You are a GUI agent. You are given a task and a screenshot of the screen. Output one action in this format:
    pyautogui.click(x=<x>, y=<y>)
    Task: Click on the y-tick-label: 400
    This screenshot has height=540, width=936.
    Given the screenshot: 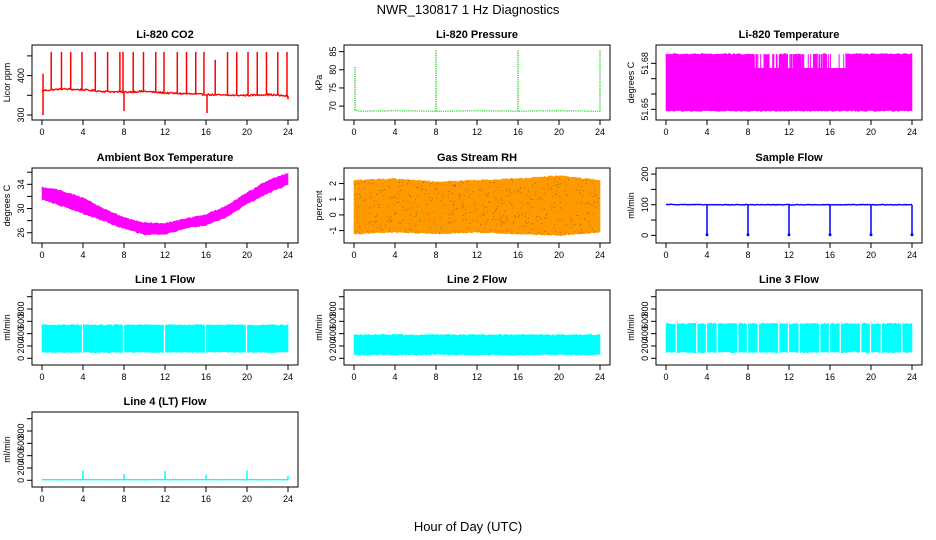 What is the action you would take?
    pyautogui.click(x=333, y=333)
    